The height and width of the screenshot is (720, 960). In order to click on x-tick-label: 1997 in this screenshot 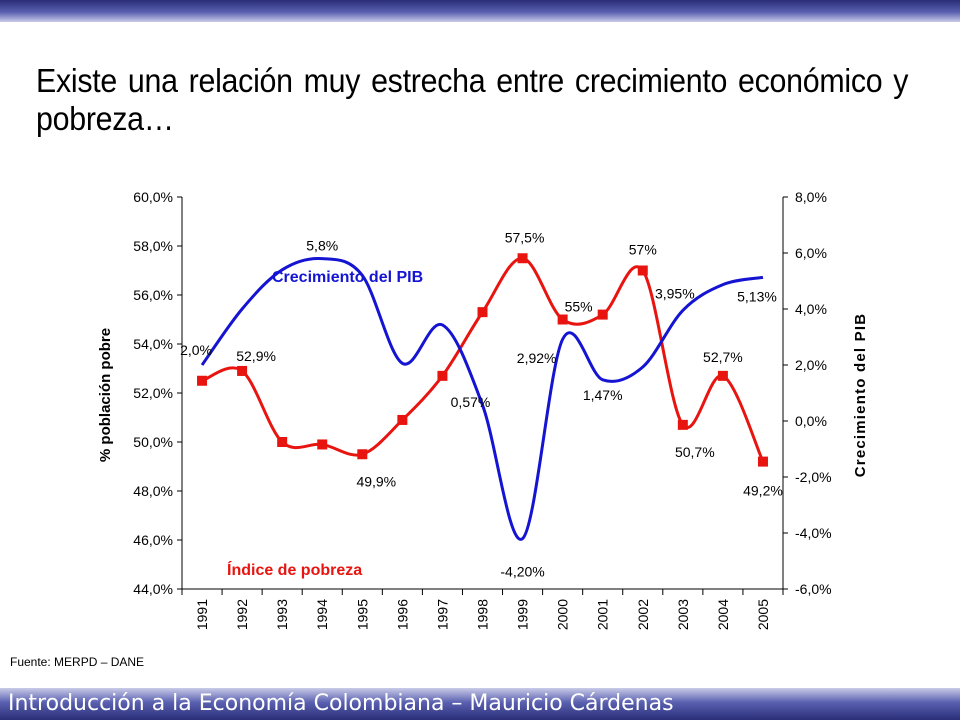, I will do `click(442, 614)`.